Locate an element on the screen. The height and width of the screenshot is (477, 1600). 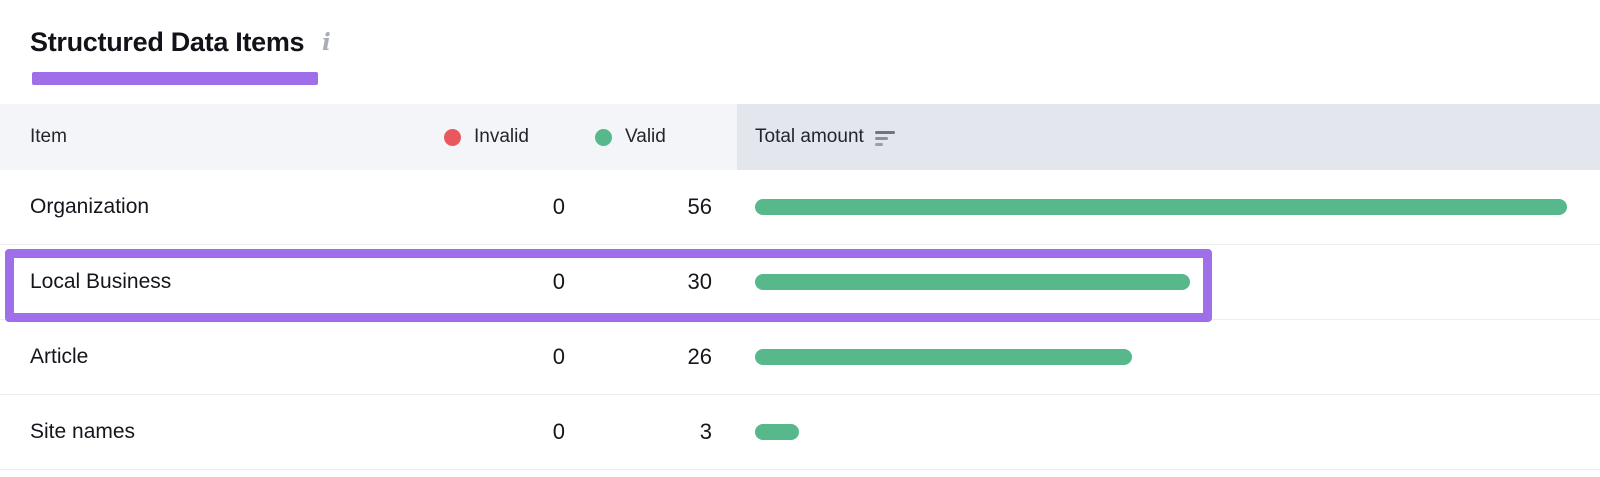
column-header-item: Item is located at coordinates (48, 136).